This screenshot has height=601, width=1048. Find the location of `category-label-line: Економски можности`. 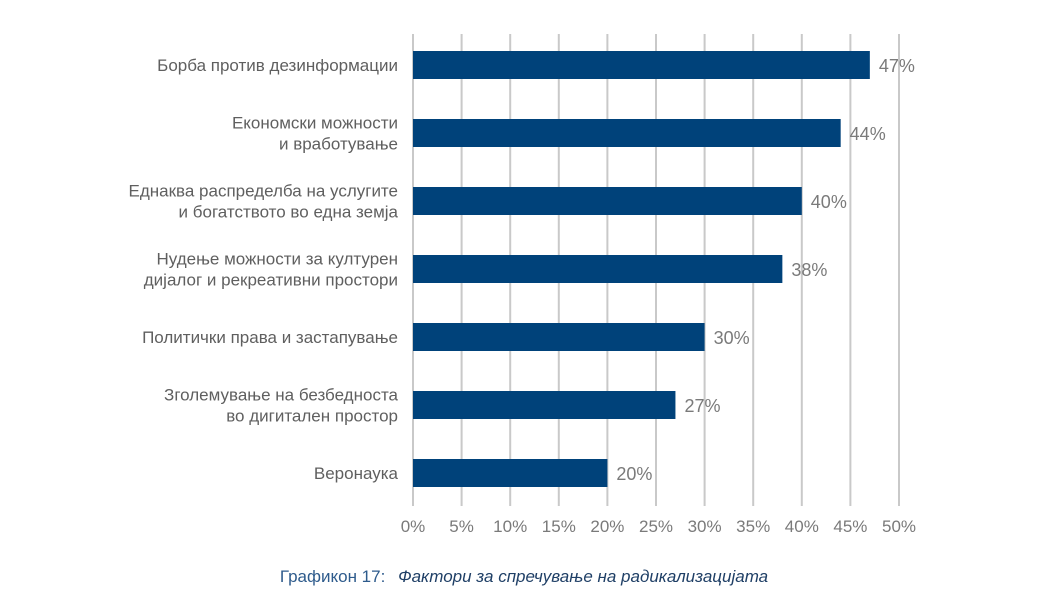

category-label-line: Економски можности is located at coordinates (315, 123).